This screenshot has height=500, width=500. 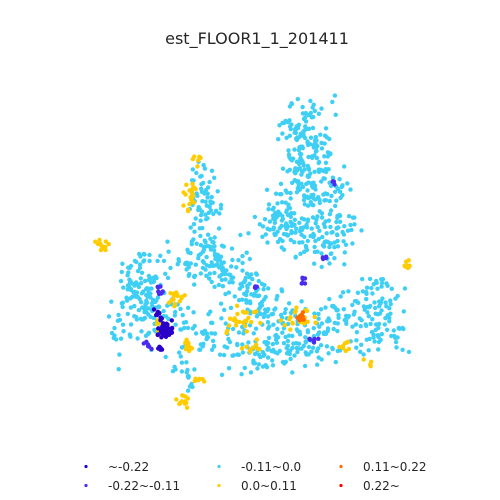 What do you see at coordinates (383, 467) in the screenshot?
I see `legend-item: 0.11~0.22` at bounding box center [383, 467].